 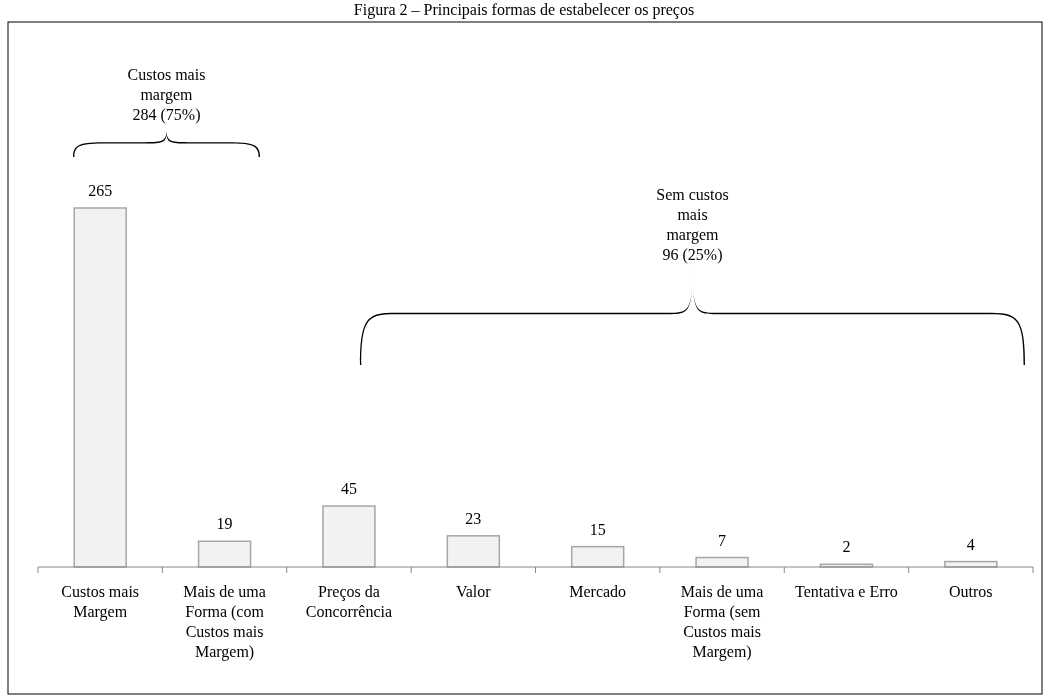 What do you see at coordinates (597, 529) in the screenshot?
I see `data-label: 15` at bounding box center [597, 529].